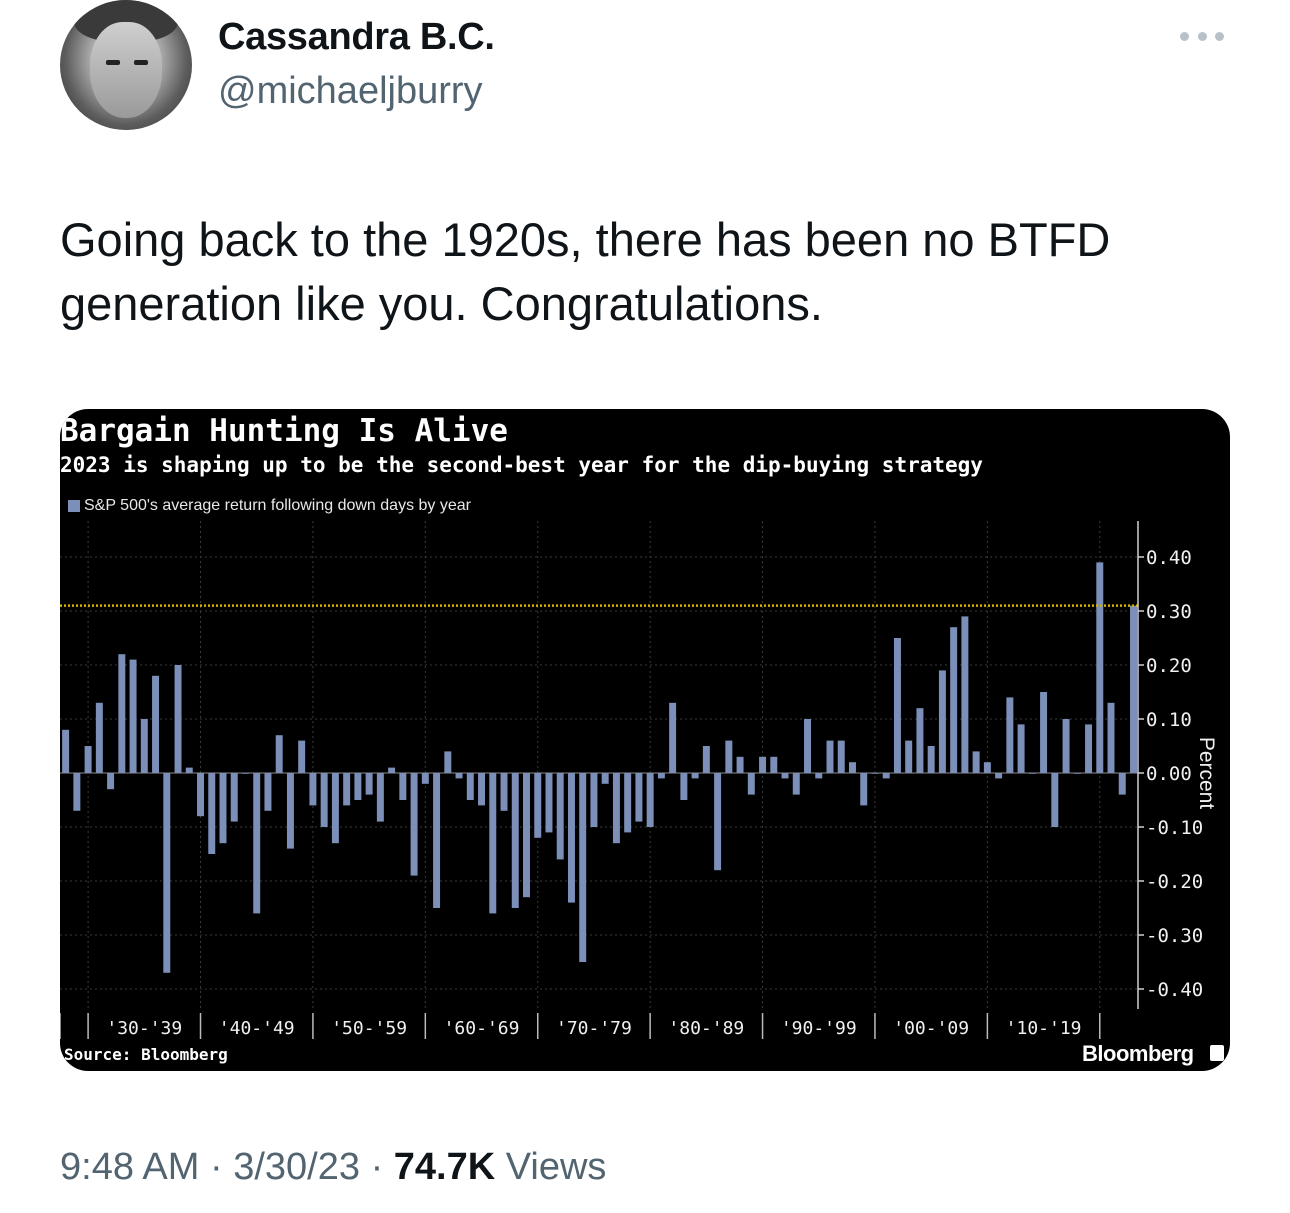 Image resolution: width=1290 pixels, height=1213 pixels. Describe the element at coordinates (931, 1028) in the screenshot. I see `x-tick-label: '00-'09` at that location.